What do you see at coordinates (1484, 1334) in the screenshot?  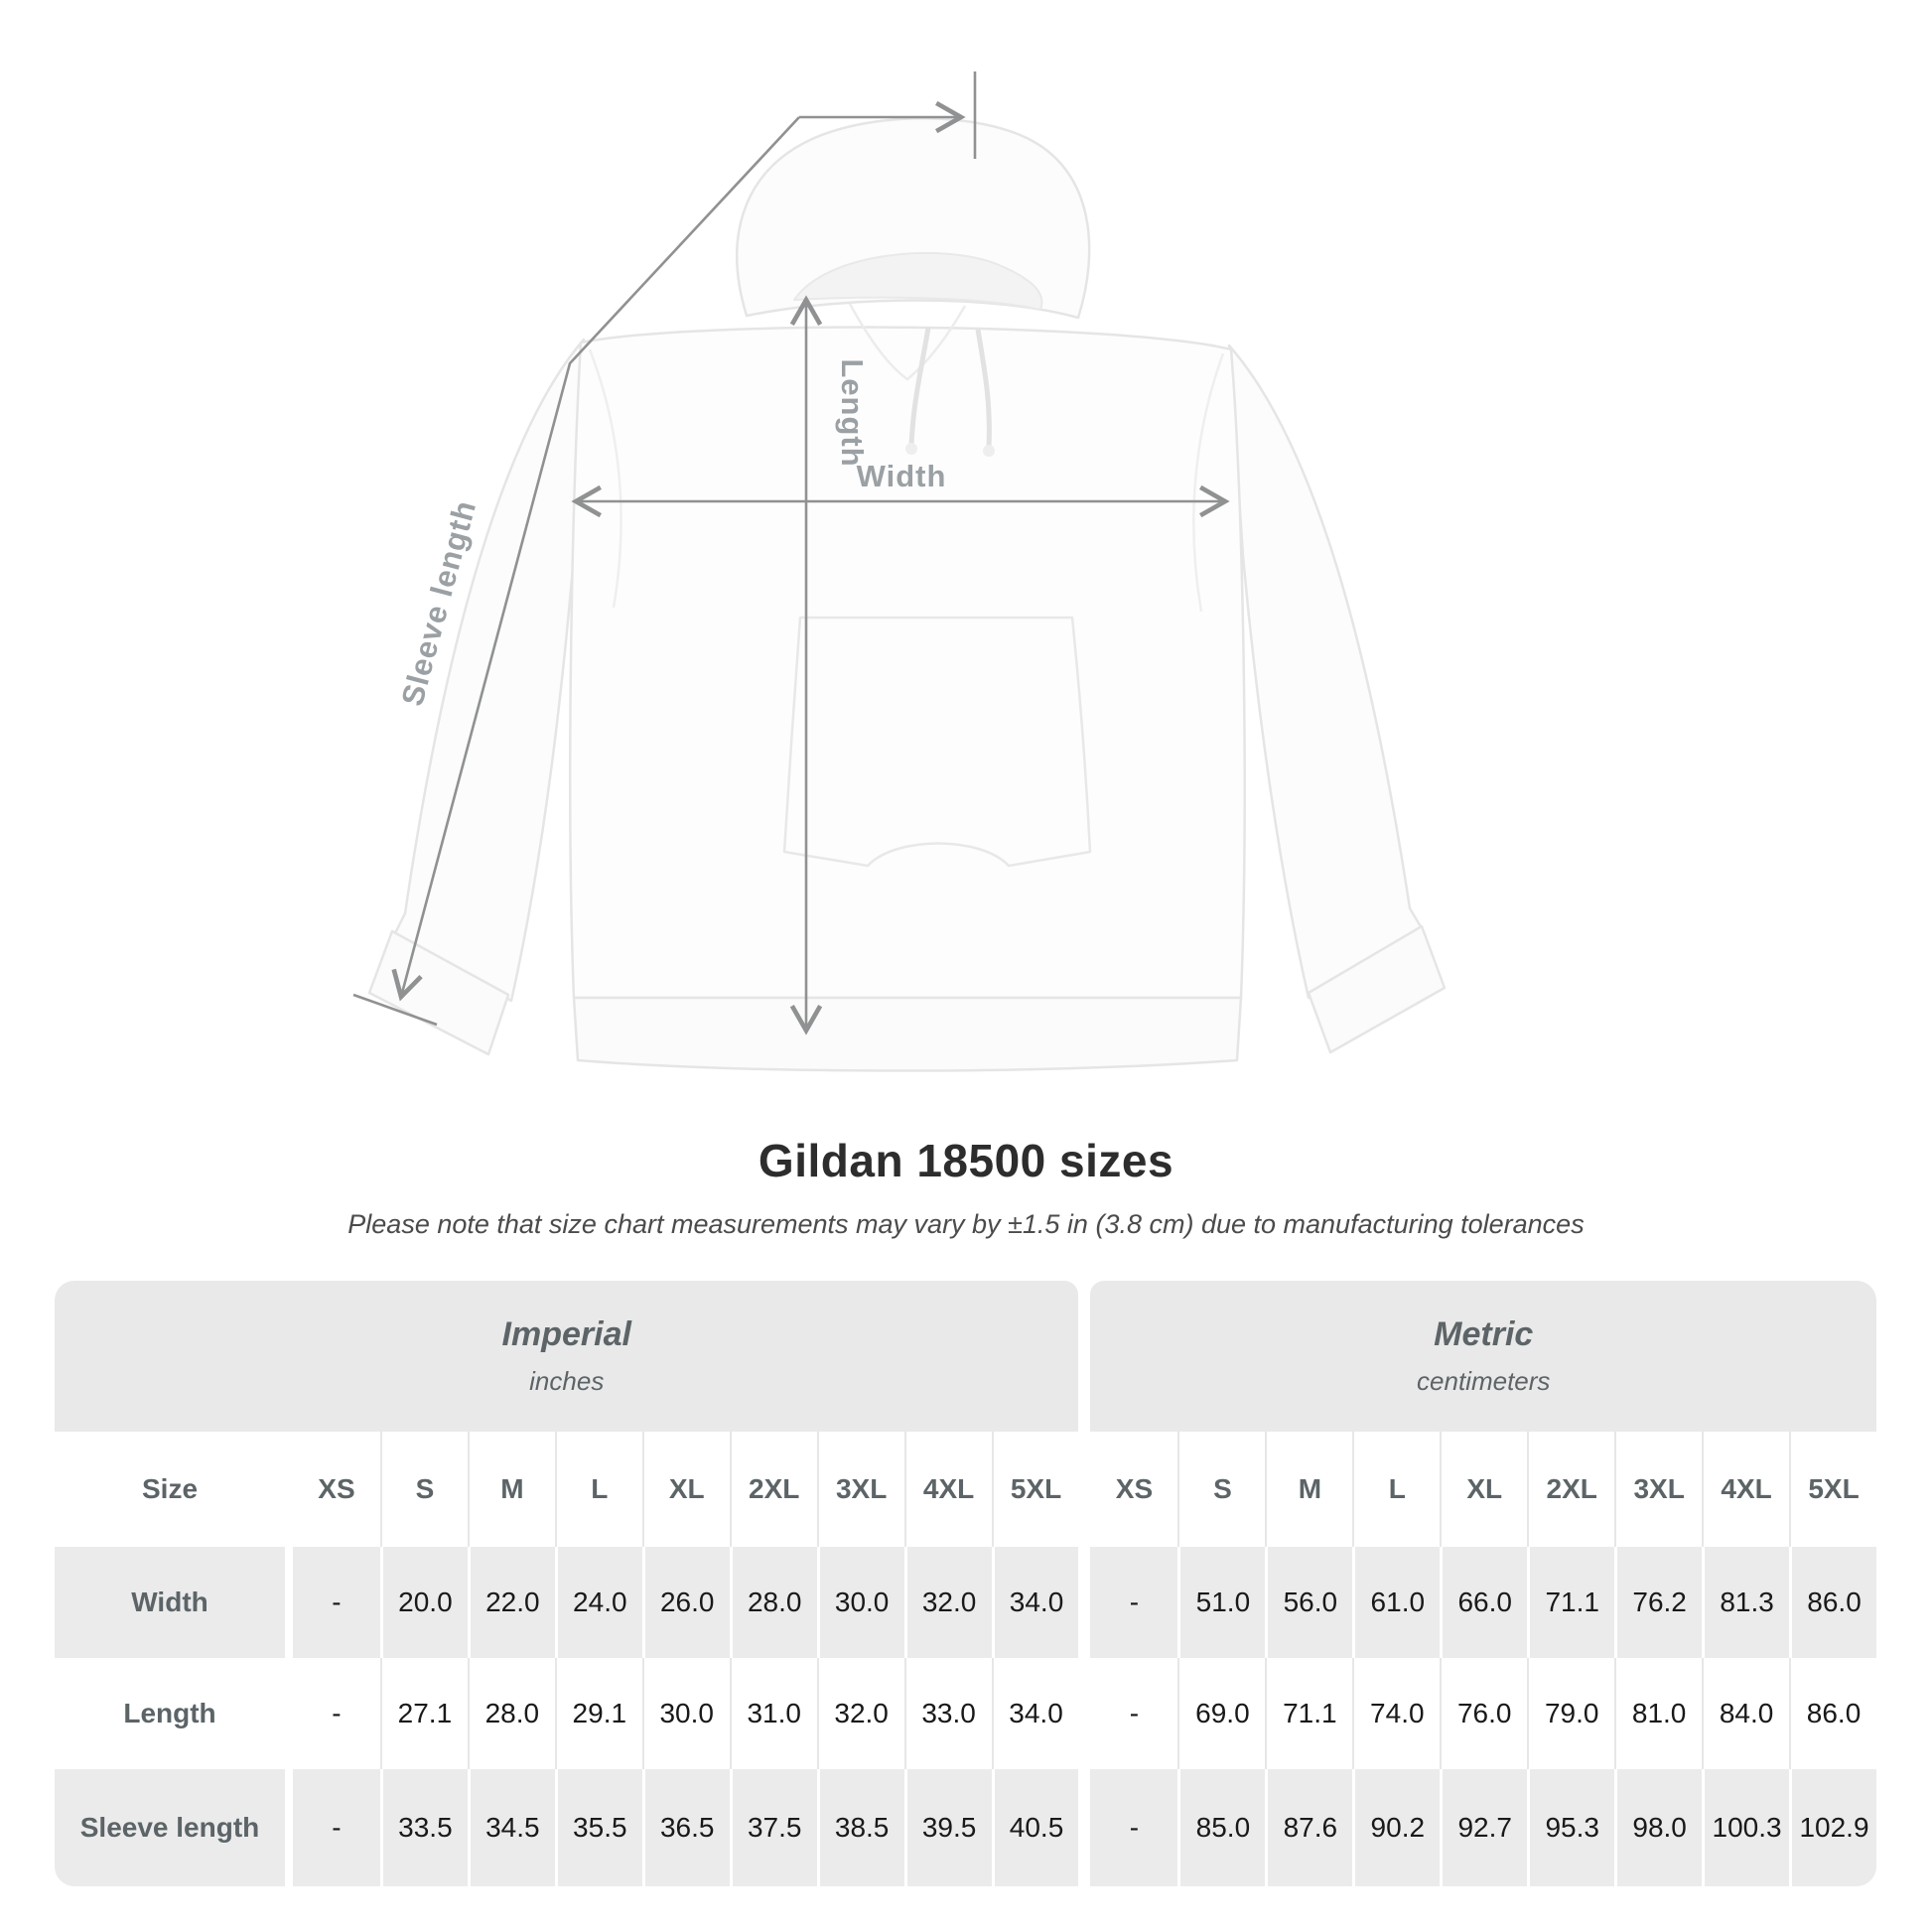 I see `metric-title: Metric` at bounding box center [1484, 1334].